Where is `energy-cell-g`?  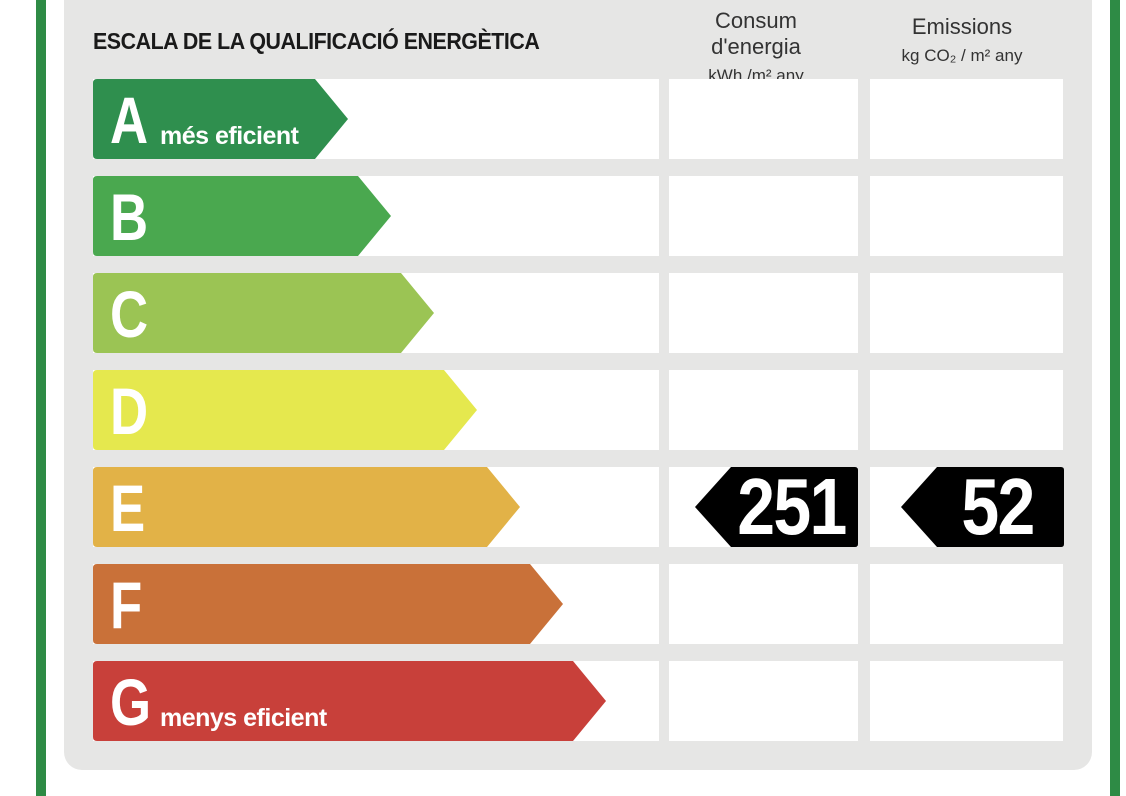
energy-cell-g is located at coordinates (763, 701).